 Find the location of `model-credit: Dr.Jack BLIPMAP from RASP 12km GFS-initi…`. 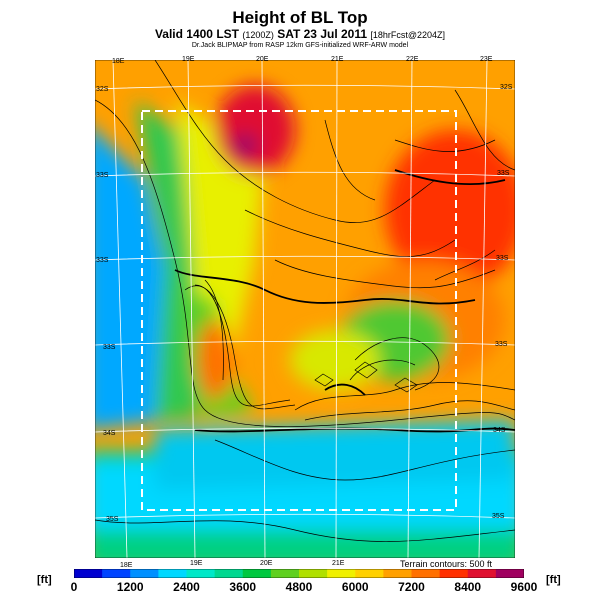

model-credit: Dr.Jack BLIPMAP from RASP 12km GFS-initi… is located at coordinates (300, 45).